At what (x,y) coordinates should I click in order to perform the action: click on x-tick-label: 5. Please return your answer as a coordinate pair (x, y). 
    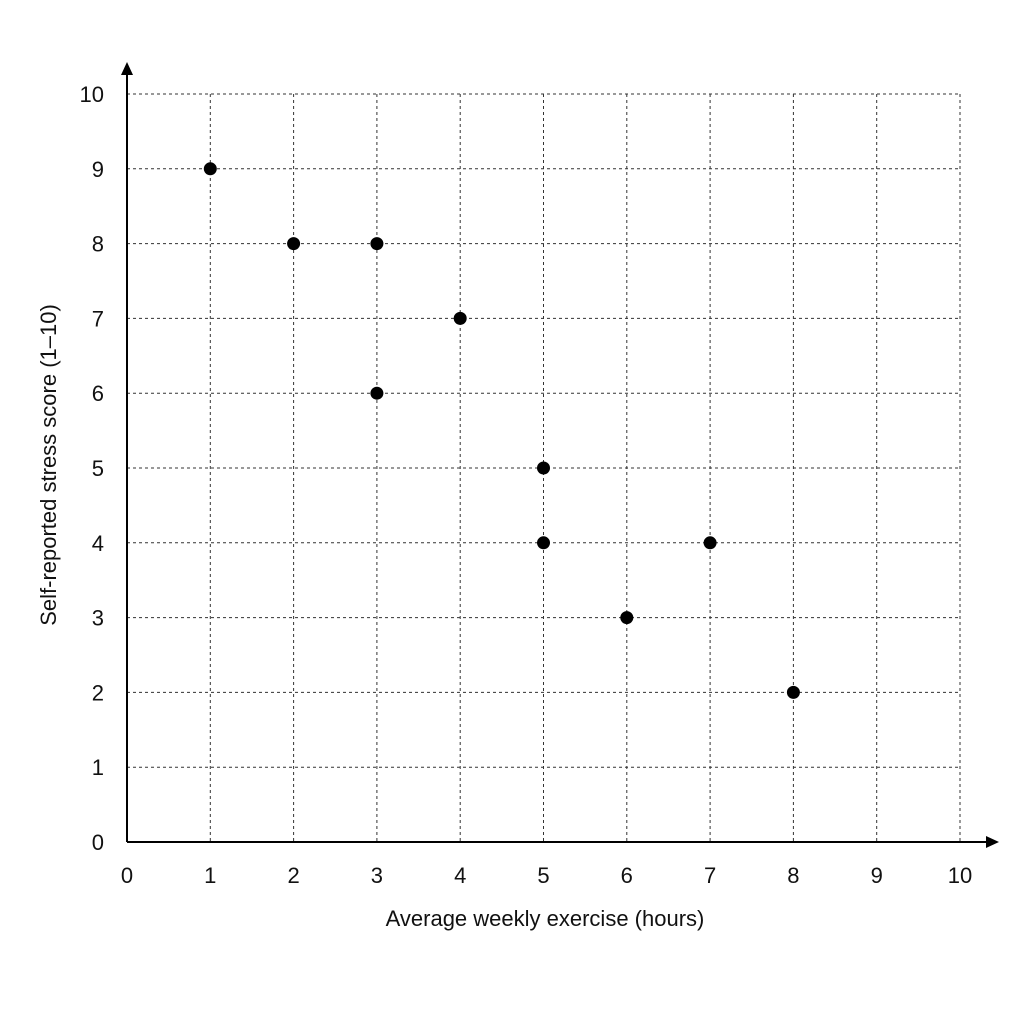
    Looking at the image, I should click on (543, 875).